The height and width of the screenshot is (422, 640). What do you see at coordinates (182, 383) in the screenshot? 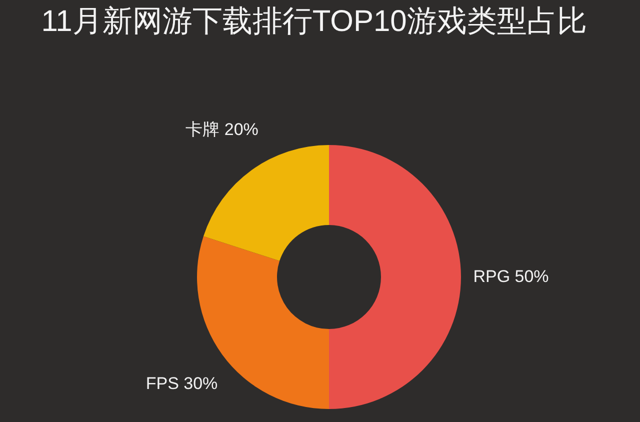
I see `slice-label: FPS 30%` at bounding box center [182, 383].